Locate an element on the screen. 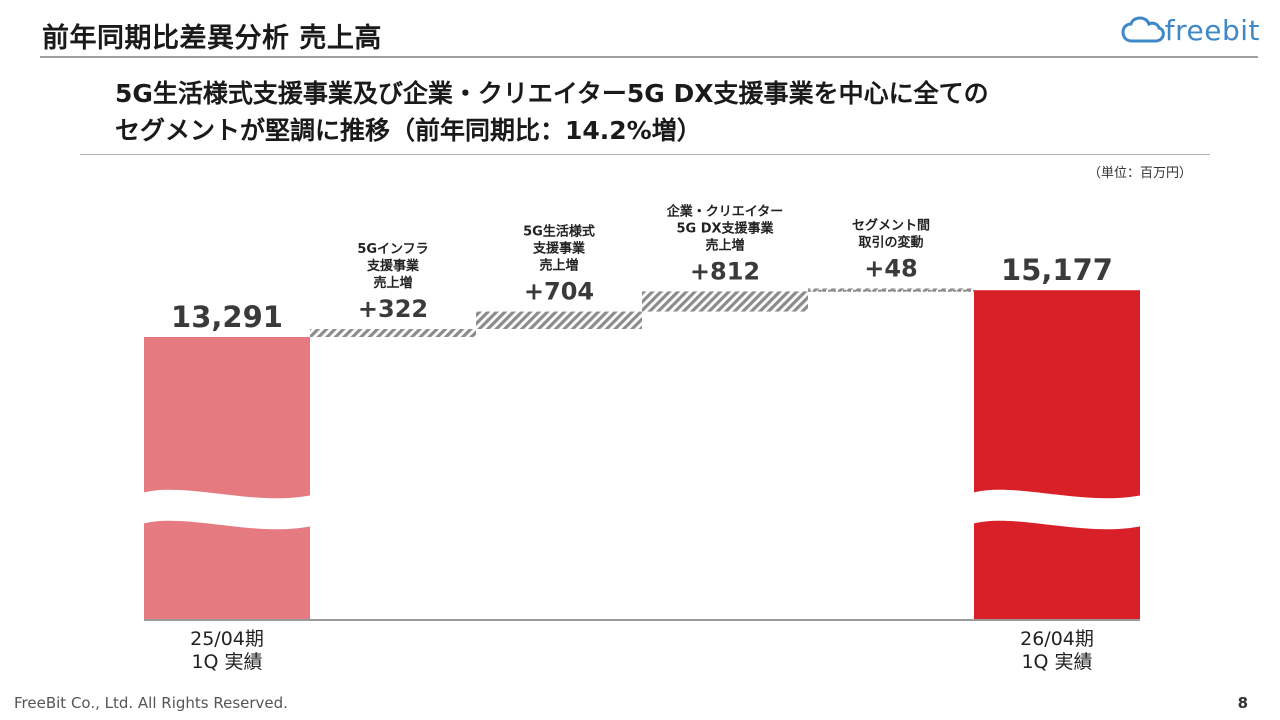 Image resolution: width=1280 pixels, height=720 pixels. copyright-text: FreeBit Co., Ltd. All Rights Reserved. is located at coordinates (151, 703).